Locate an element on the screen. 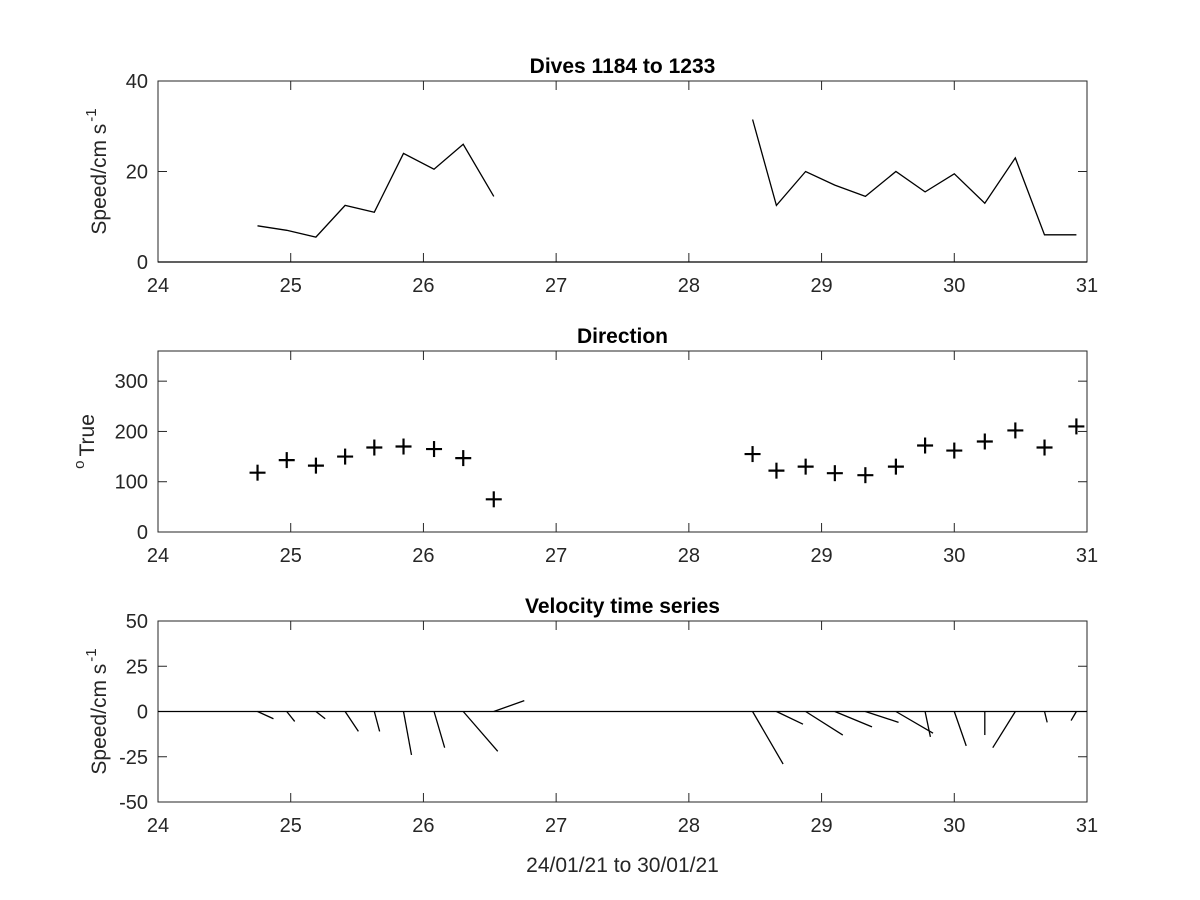  speed-x-tick-label: 30 is located at coordinates (954, 286).